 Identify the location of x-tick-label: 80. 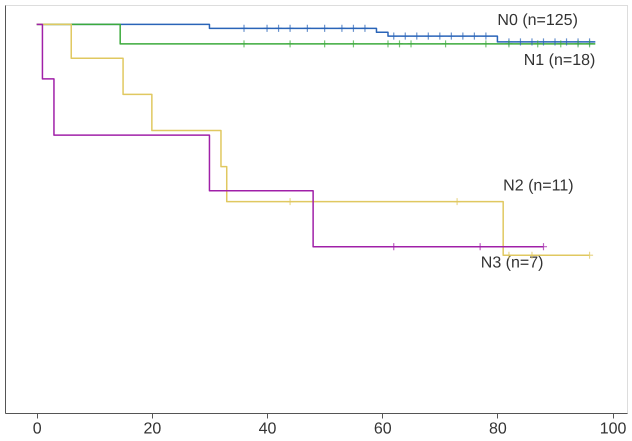
(498, 429).